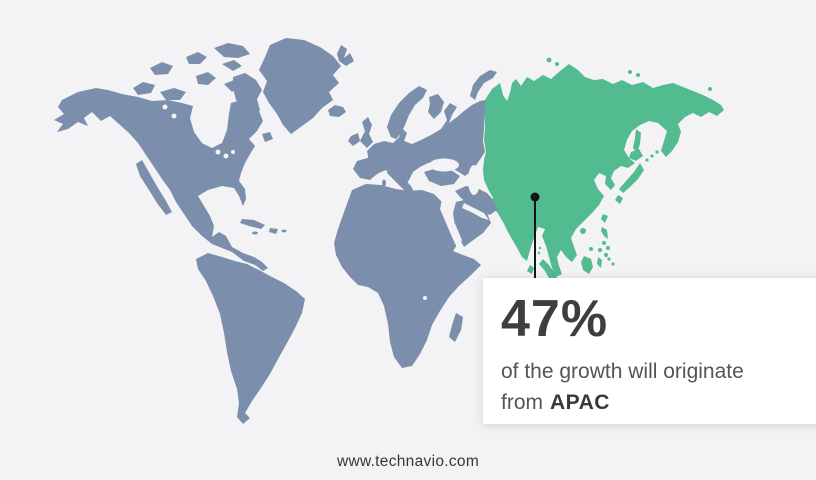 The width and height of the screenshot is (816, 480). I want to click on map-baja-california, so click(154, 187).